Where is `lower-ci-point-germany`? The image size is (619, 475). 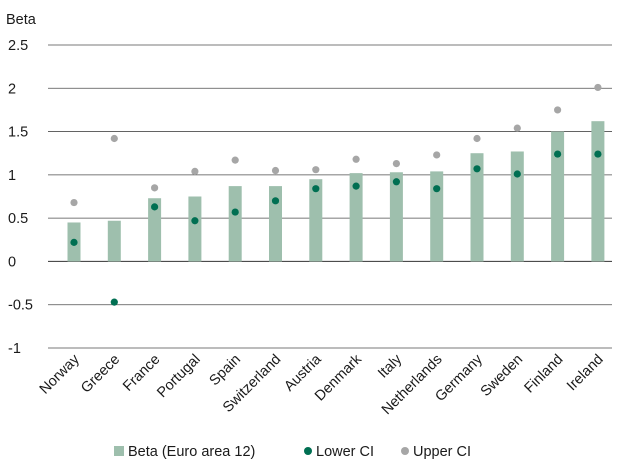
lower-ci-point-germany is located at coordinates (477, 169).